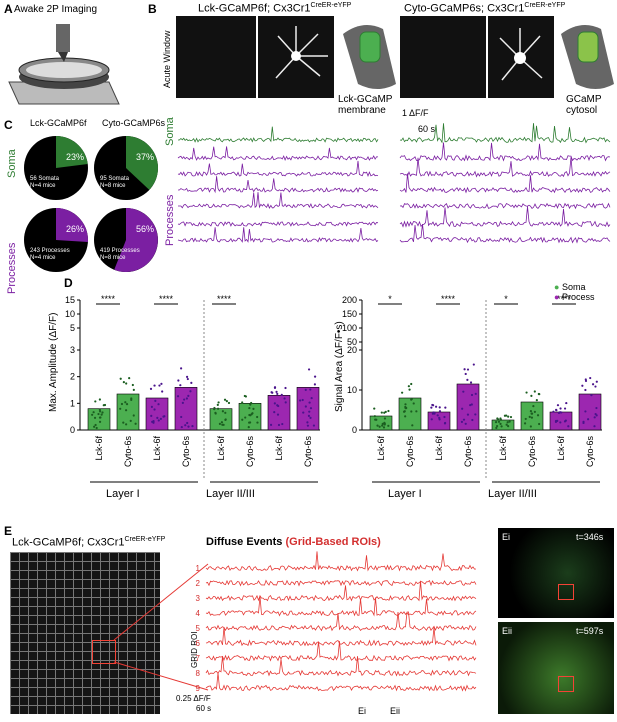 This screenshot has height=722, width=617. Describe the element at coordinates (50, 251) in the screenshot. I see `pie-2-note1: 243 Processes` at that location.